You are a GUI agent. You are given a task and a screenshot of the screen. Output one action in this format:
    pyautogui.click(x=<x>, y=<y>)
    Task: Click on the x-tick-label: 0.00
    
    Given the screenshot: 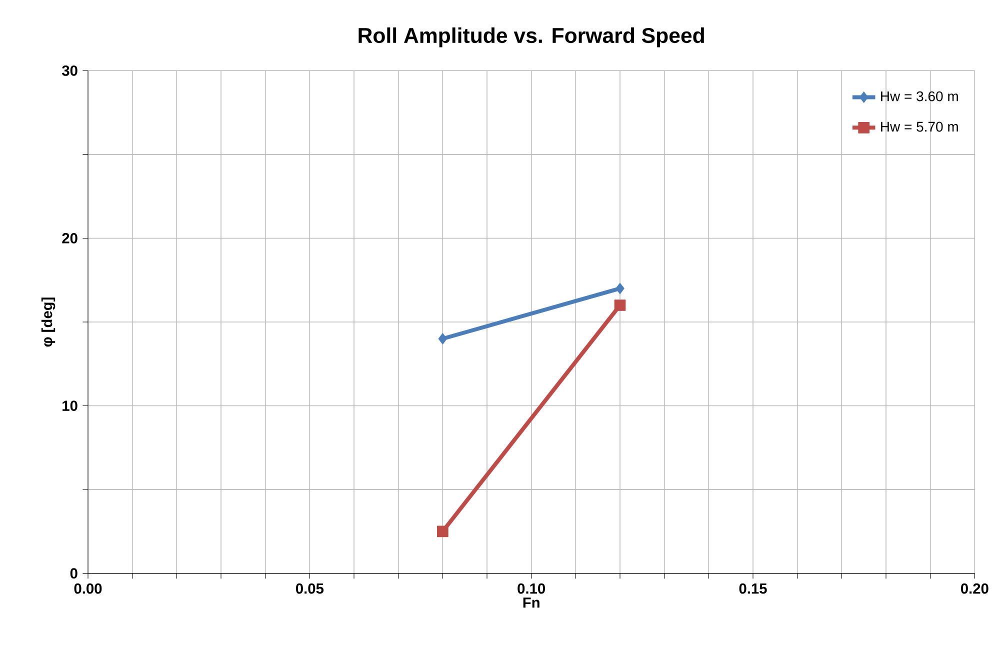 What is the action you would take?
    pyautogui.click(x=88, y=588)
    